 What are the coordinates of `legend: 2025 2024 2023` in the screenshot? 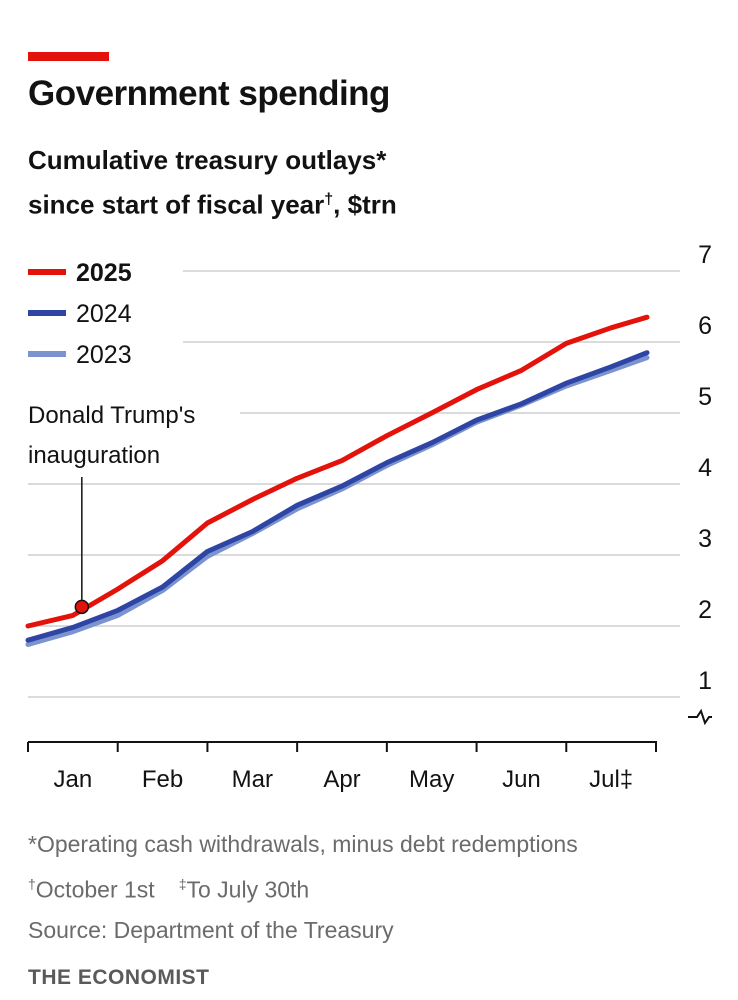 It's located at (80, 314).